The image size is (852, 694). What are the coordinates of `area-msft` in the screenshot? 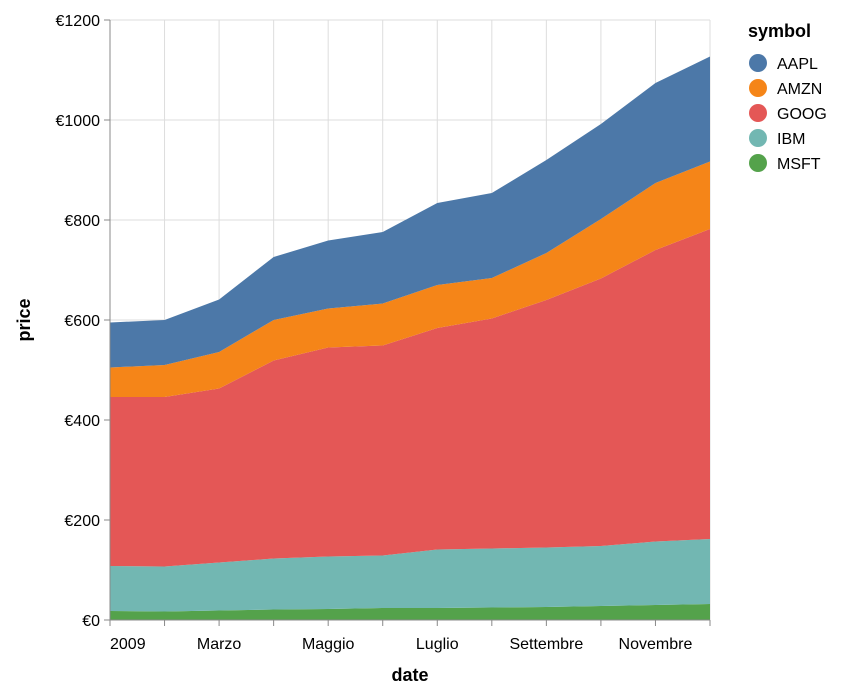 It's located at (410, 612).